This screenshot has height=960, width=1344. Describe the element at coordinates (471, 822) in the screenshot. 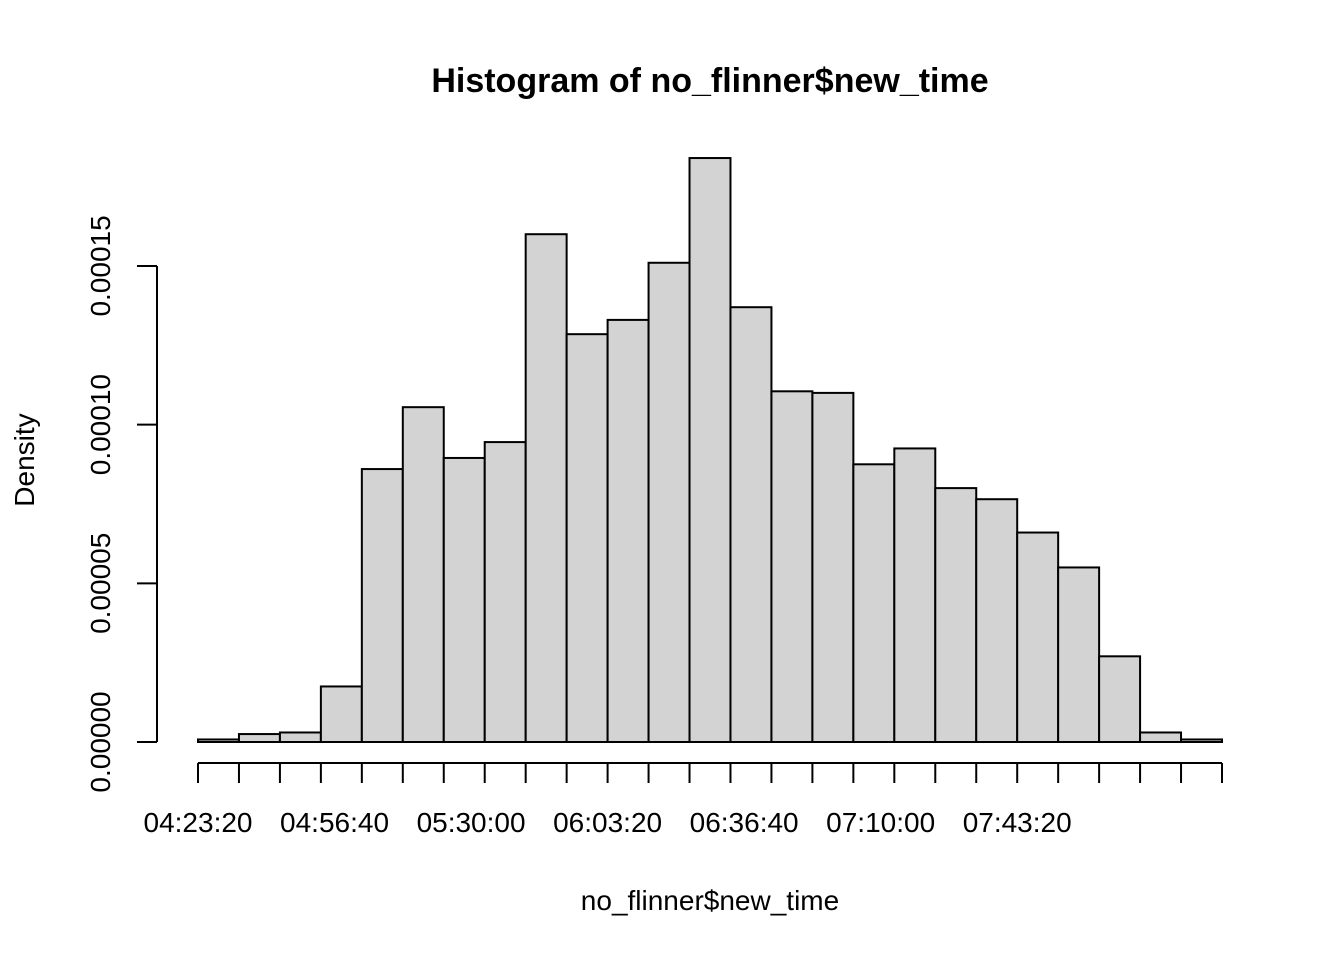

I see `x-tick-label: 05:30:00` at that location.